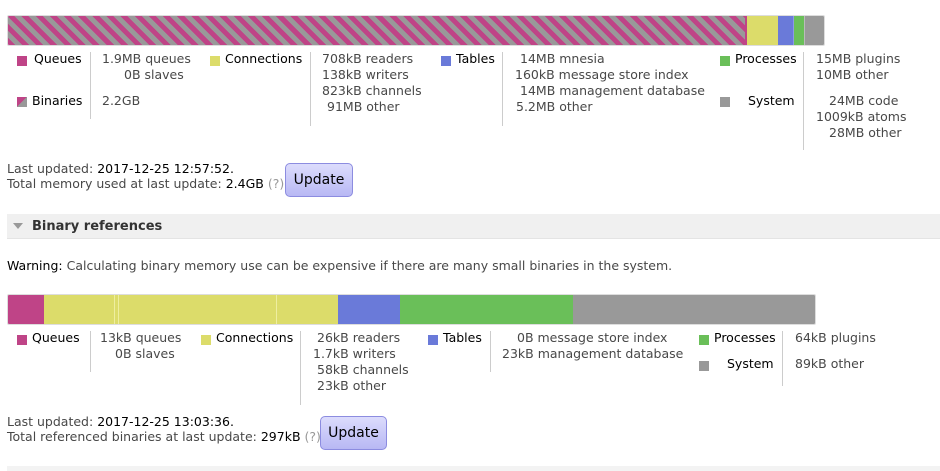 This screenshot has height=471, width=940. Describe the element at coordinates (353, 433) in the screenshot. I see `update-binaries-button: Update` at that location.